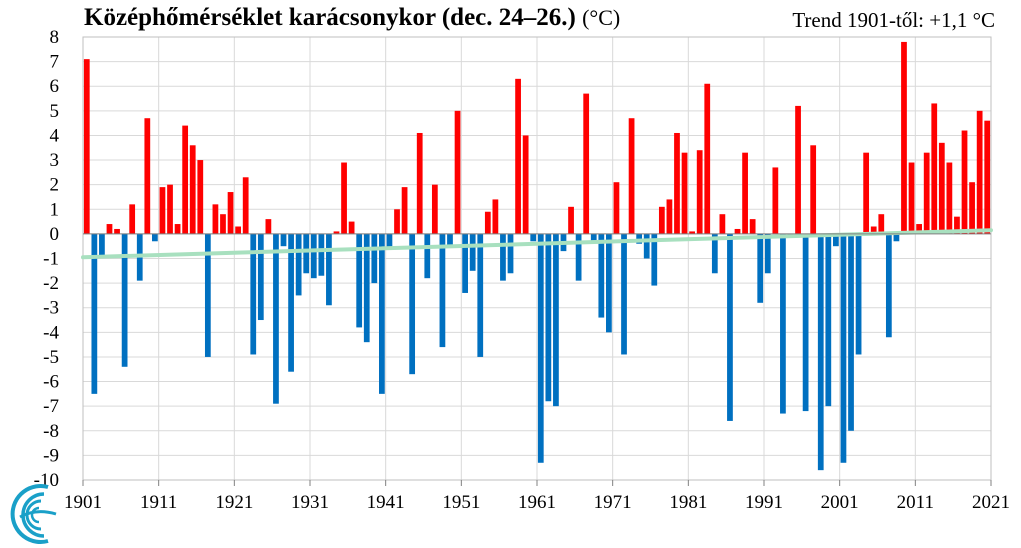 The height and width of the screenshot is (548, 1021). I want to click on y-tick-label: -8, so click(51, 431).